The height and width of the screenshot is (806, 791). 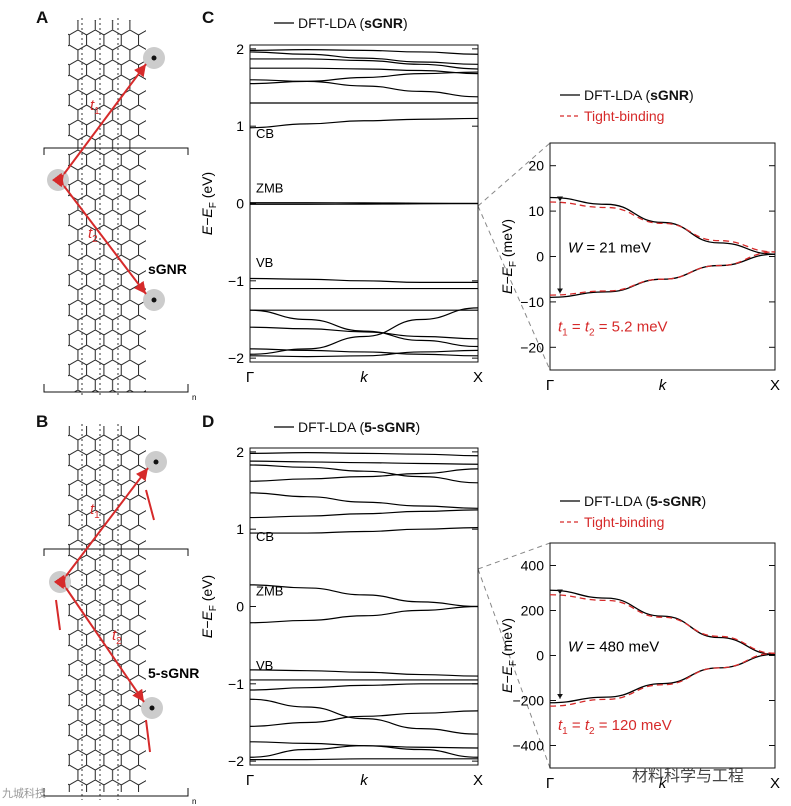 What do you see at coordinates (167, 269) in the screenshot?
I see `molecule-name: sGNR` at bounding box center [167, 269].